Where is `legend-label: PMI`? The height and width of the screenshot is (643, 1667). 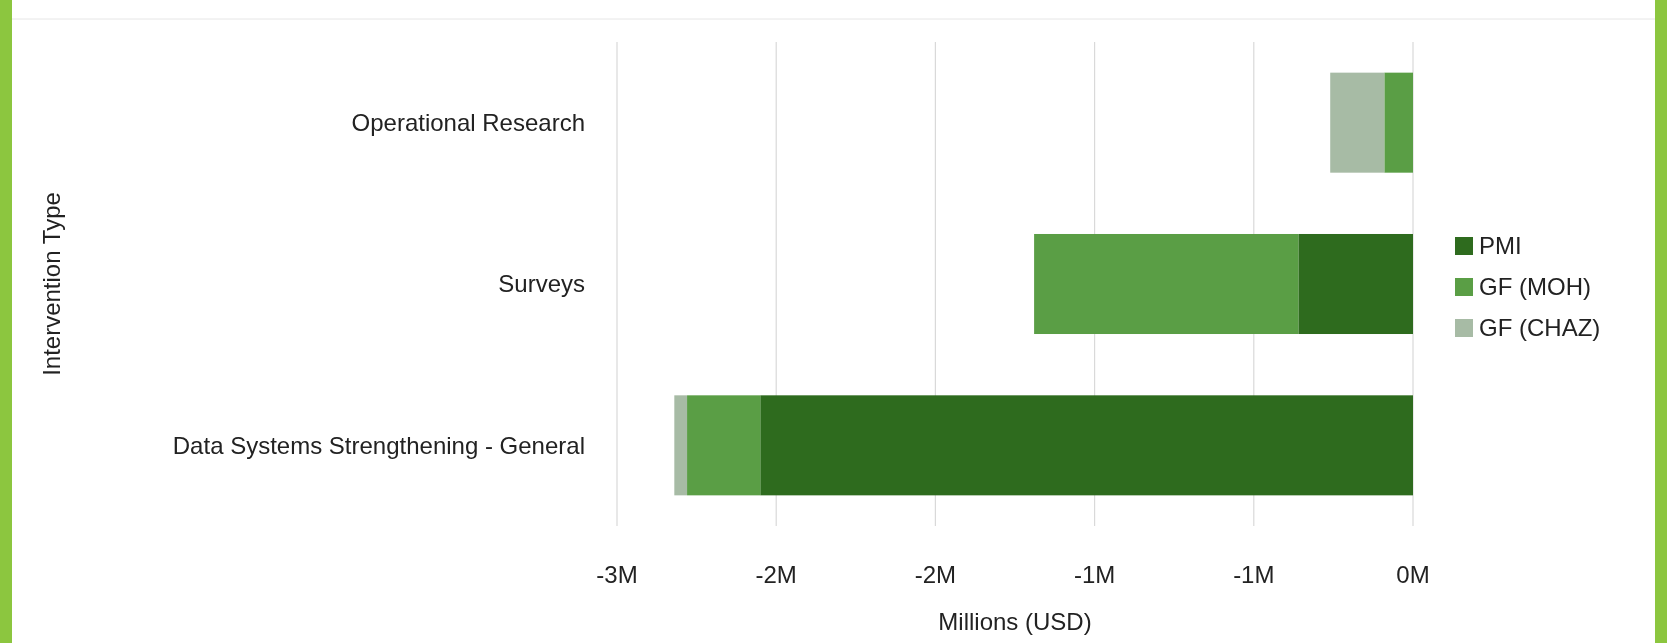
legend-label: PMI is located at coordinates (1500, 246).